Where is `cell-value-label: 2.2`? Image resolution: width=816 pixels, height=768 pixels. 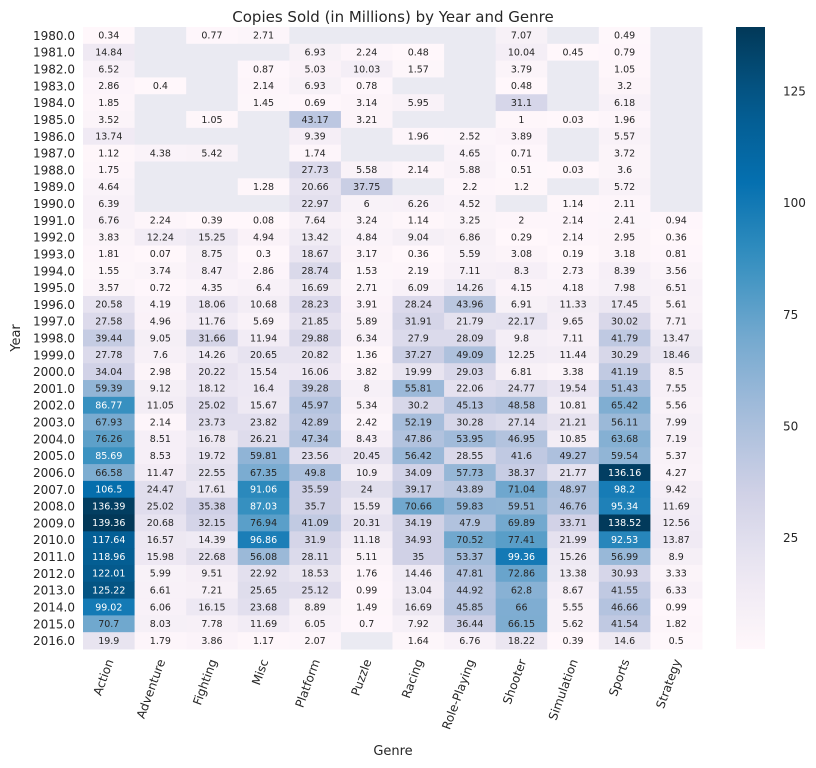 cell-value-label: 2.2 is located at coordinates (469, 187).